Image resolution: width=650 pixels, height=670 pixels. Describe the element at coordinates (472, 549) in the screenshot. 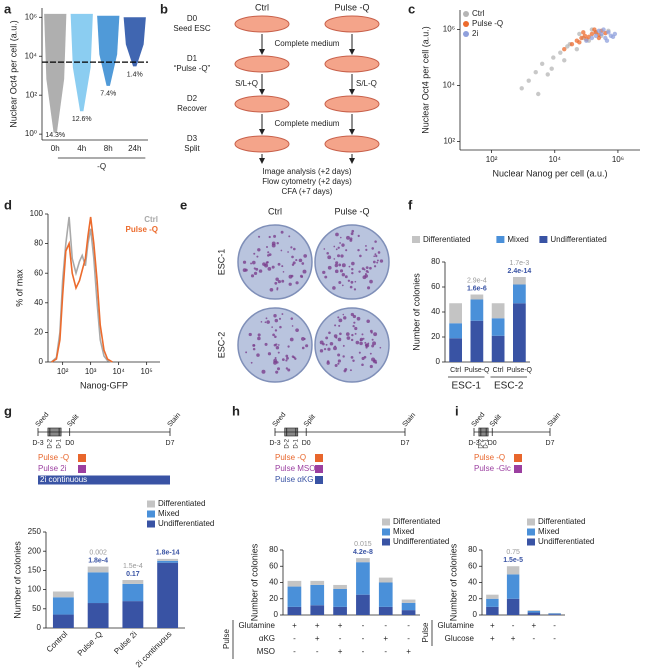

I see `y-tick-label: 80` at that location.